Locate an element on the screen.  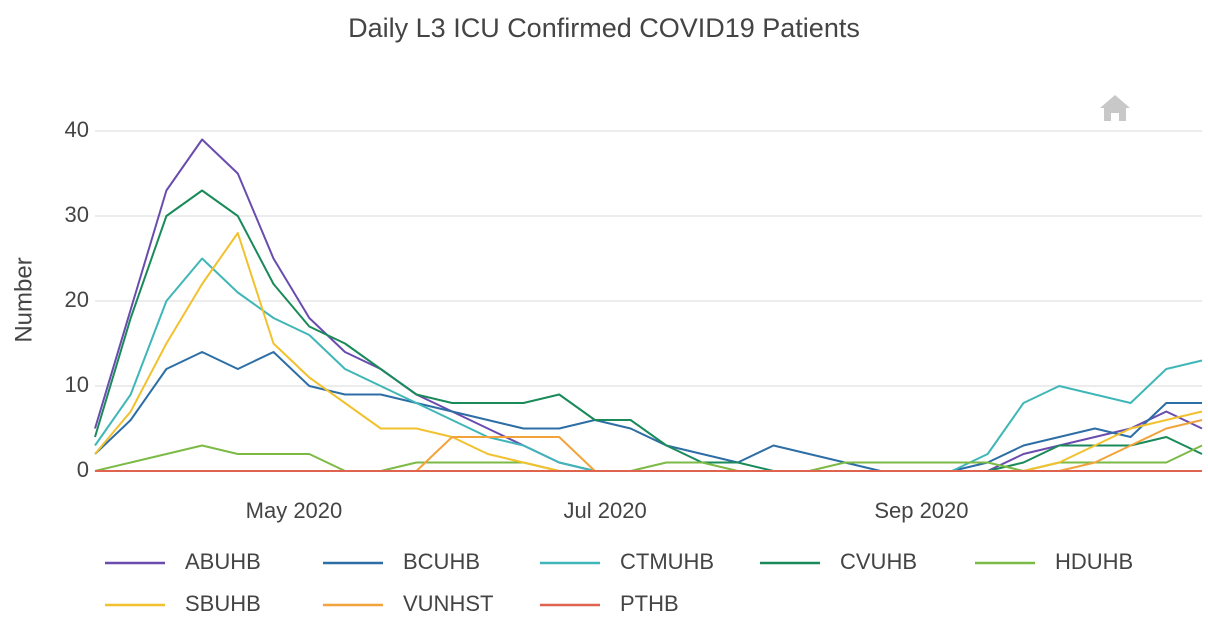
legend-label: VUNHST is located at coordinates (448, 603).